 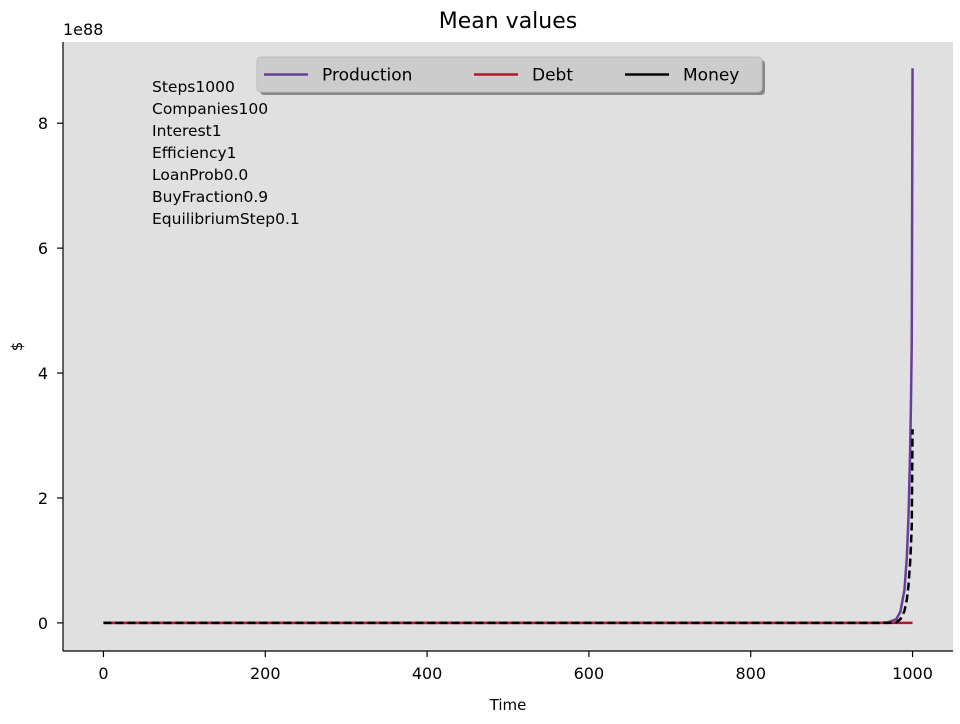 What do you see at coordinates (711, 76) in the screenshot?
I see `legend-label-money: Money` at bounding box center [711, 76].